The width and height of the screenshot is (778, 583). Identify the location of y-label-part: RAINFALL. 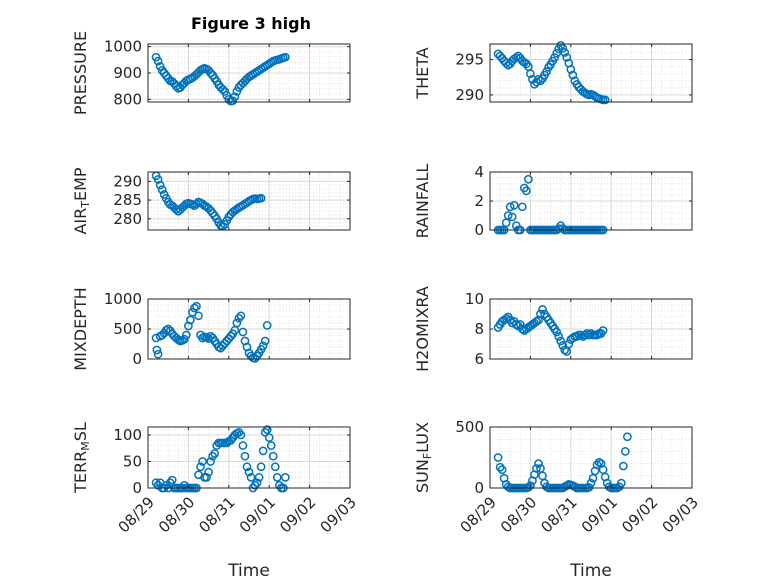
(422, 201).